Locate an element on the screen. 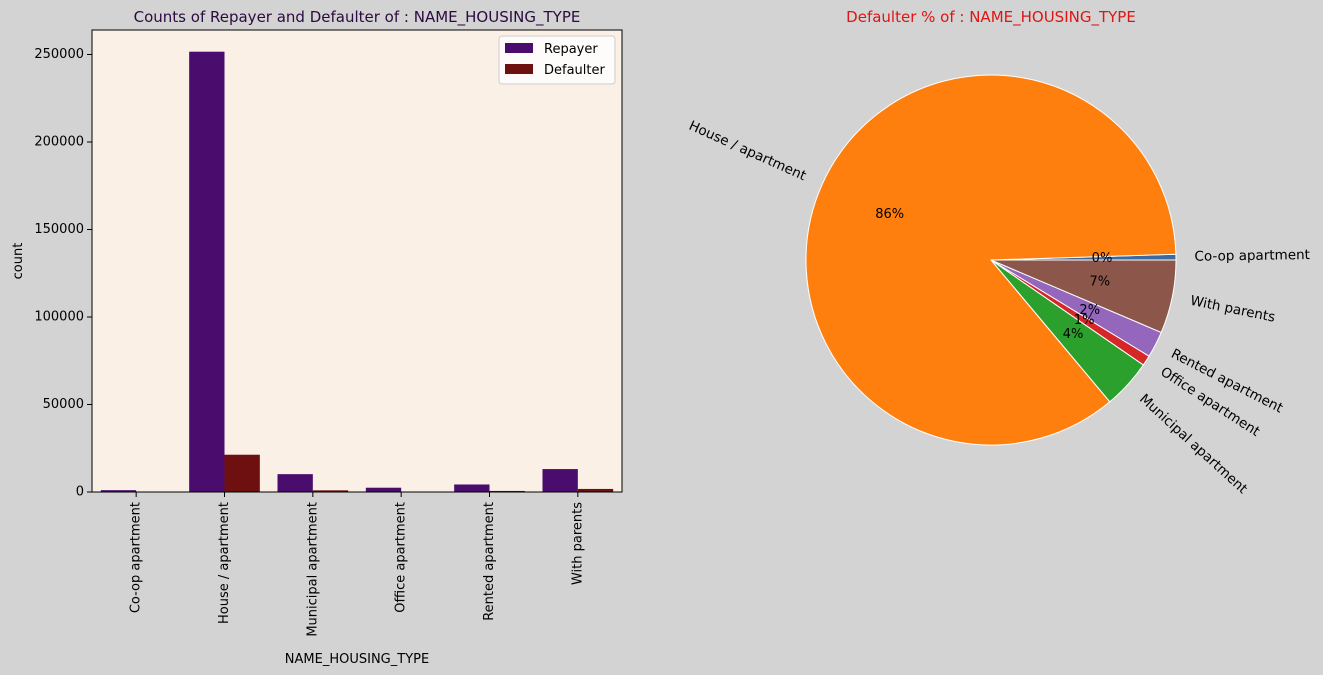 The height and width of the screenshot is (675, 1323). pie-pct-house-apartment: 86% is located at coordinates (889, 214).